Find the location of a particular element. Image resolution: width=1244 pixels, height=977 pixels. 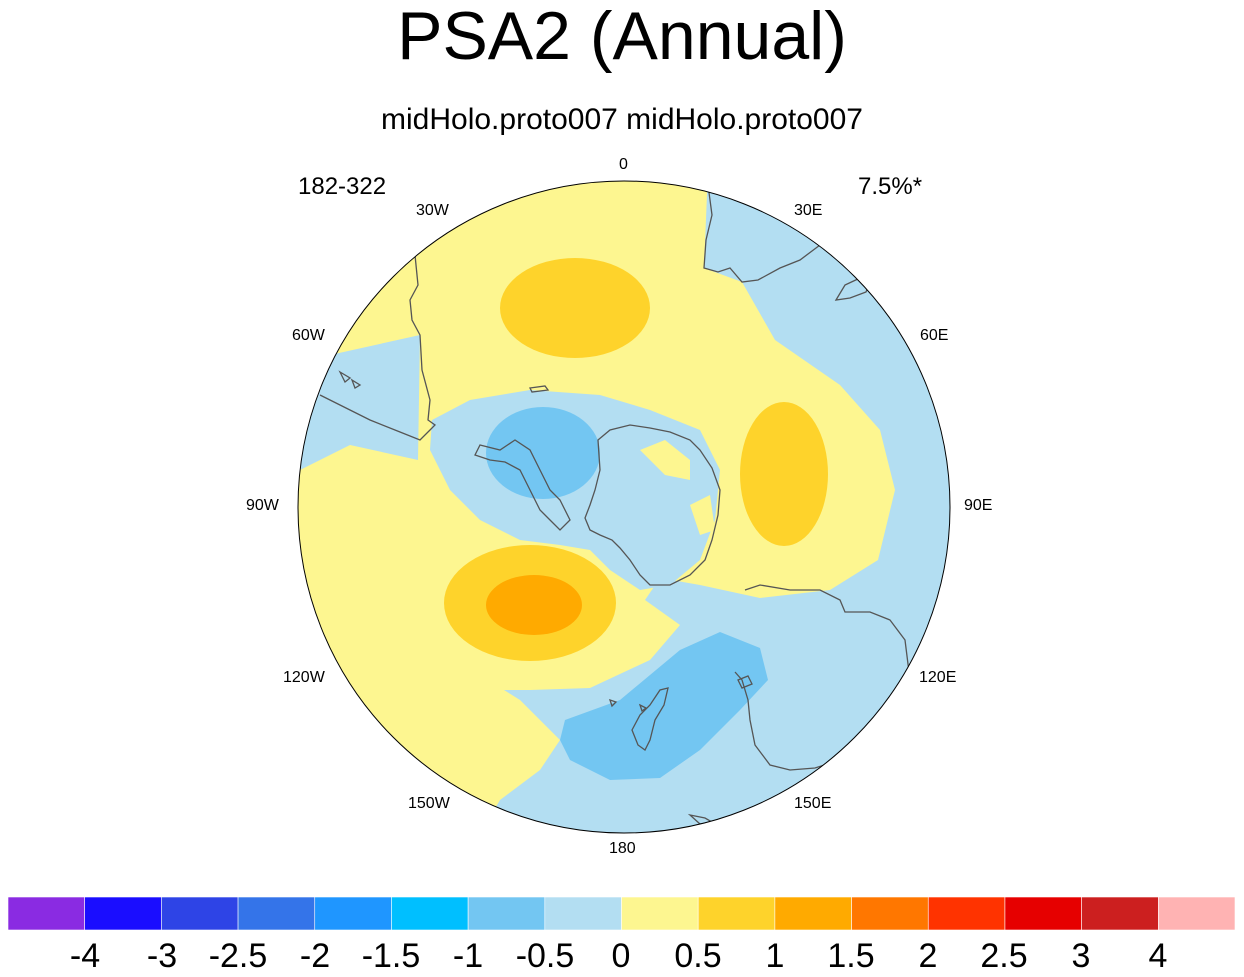

colorbar-label: -1.5 is located at coordinates (391, 956).